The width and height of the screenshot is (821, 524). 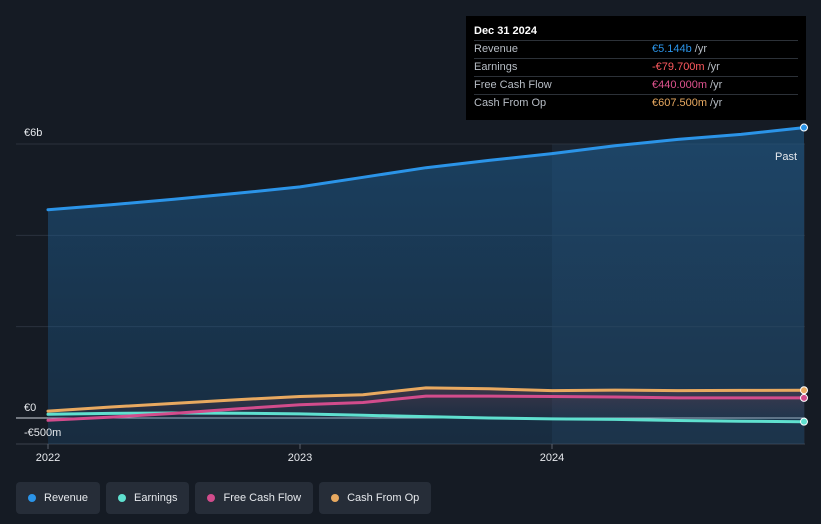 I want to click on legend-item-free-cash-flow: Free Cash Flow, so click(x=254, y=498).